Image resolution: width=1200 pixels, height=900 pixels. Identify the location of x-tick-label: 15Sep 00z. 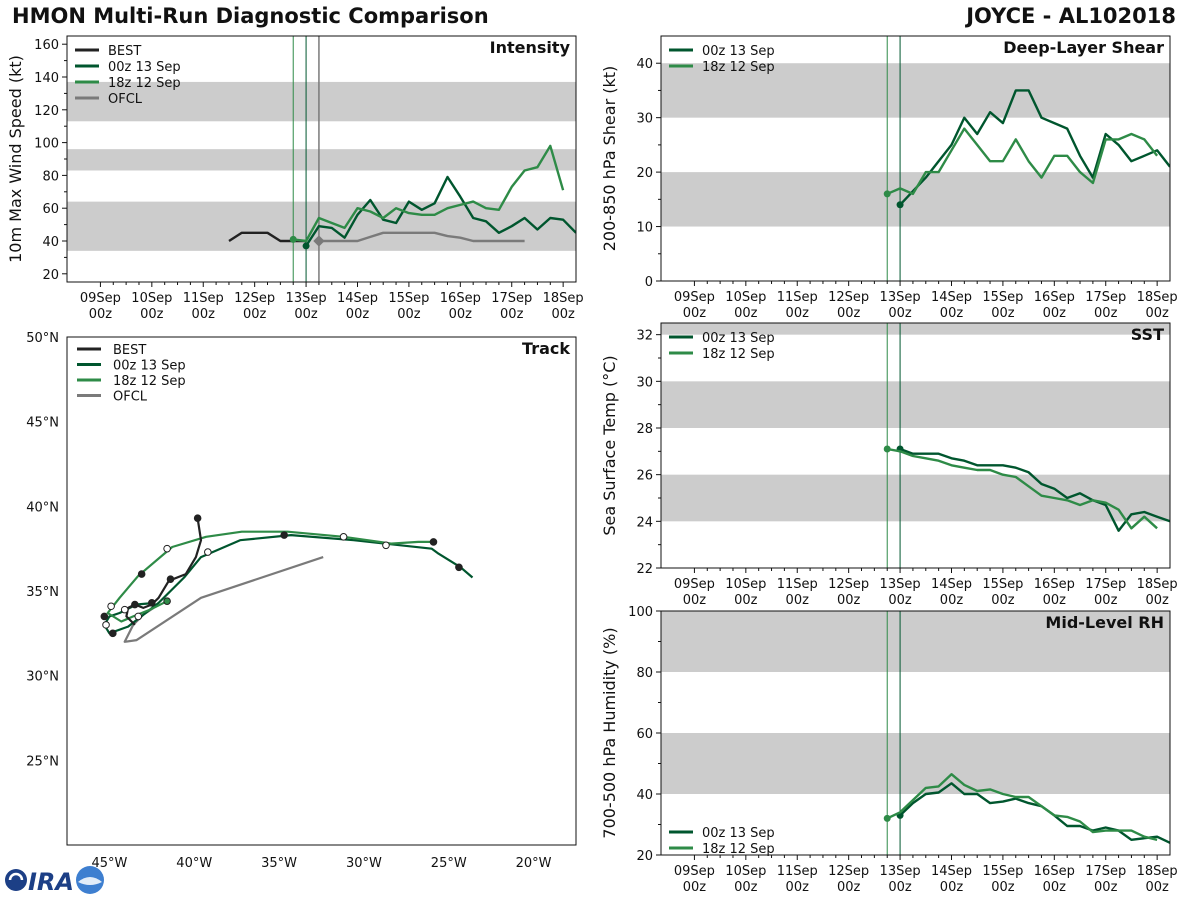
(1002, 592).